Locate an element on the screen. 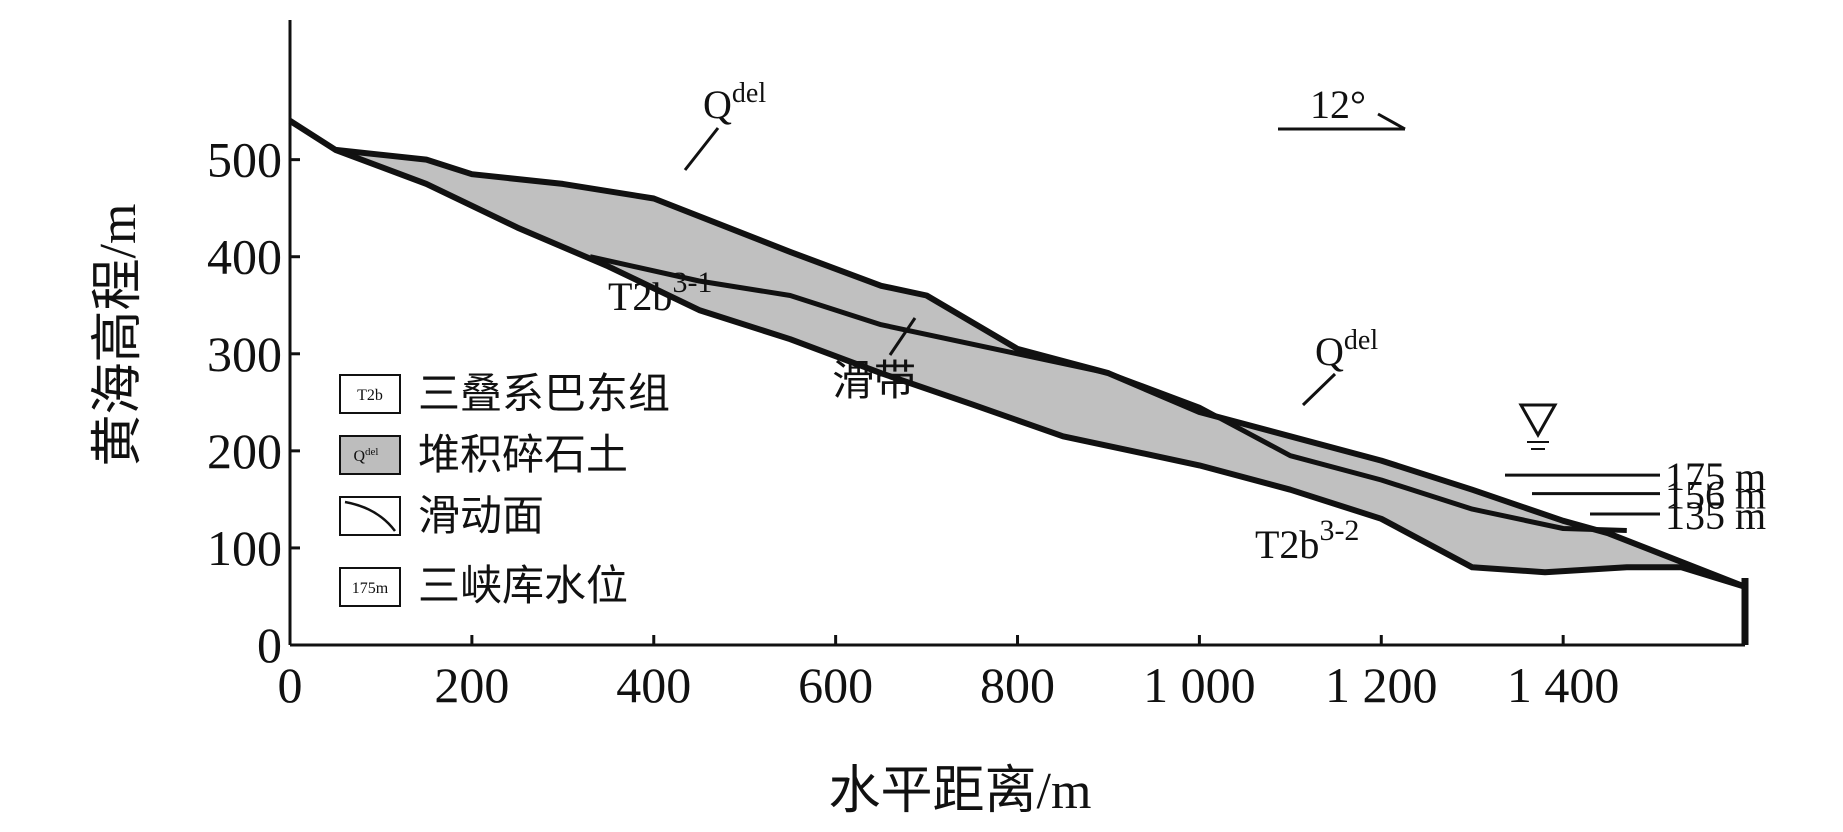 The height and width of the screenshot is (832, 1843). slip-zone-leader is located at coordinates (902, 336).